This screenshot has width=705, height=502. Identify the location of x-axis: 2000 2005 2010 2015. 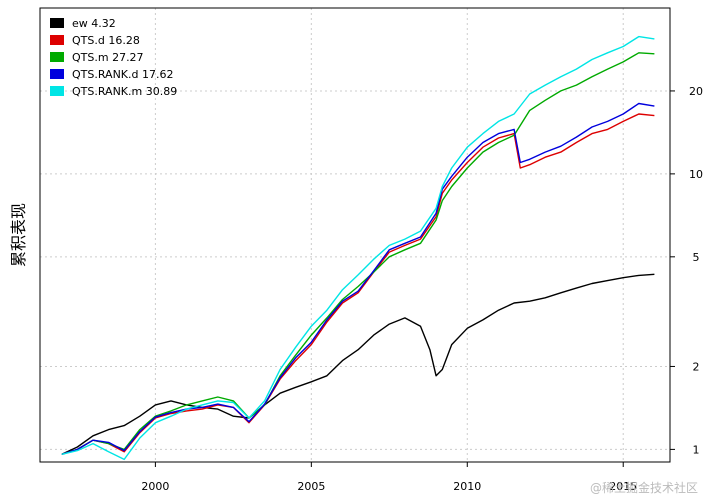
(389, 477).